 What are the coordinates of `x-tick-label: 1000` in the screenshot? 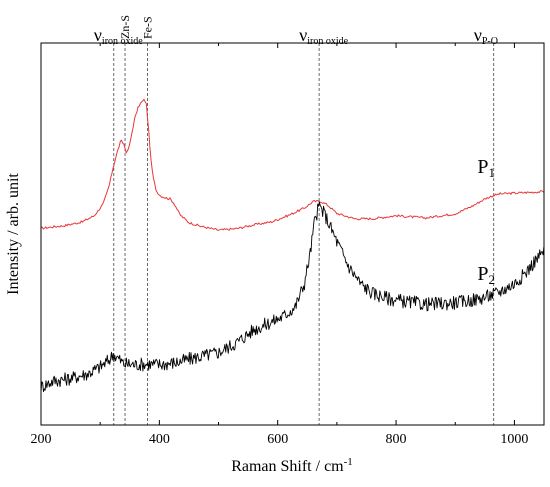 It's located at (514, 439).